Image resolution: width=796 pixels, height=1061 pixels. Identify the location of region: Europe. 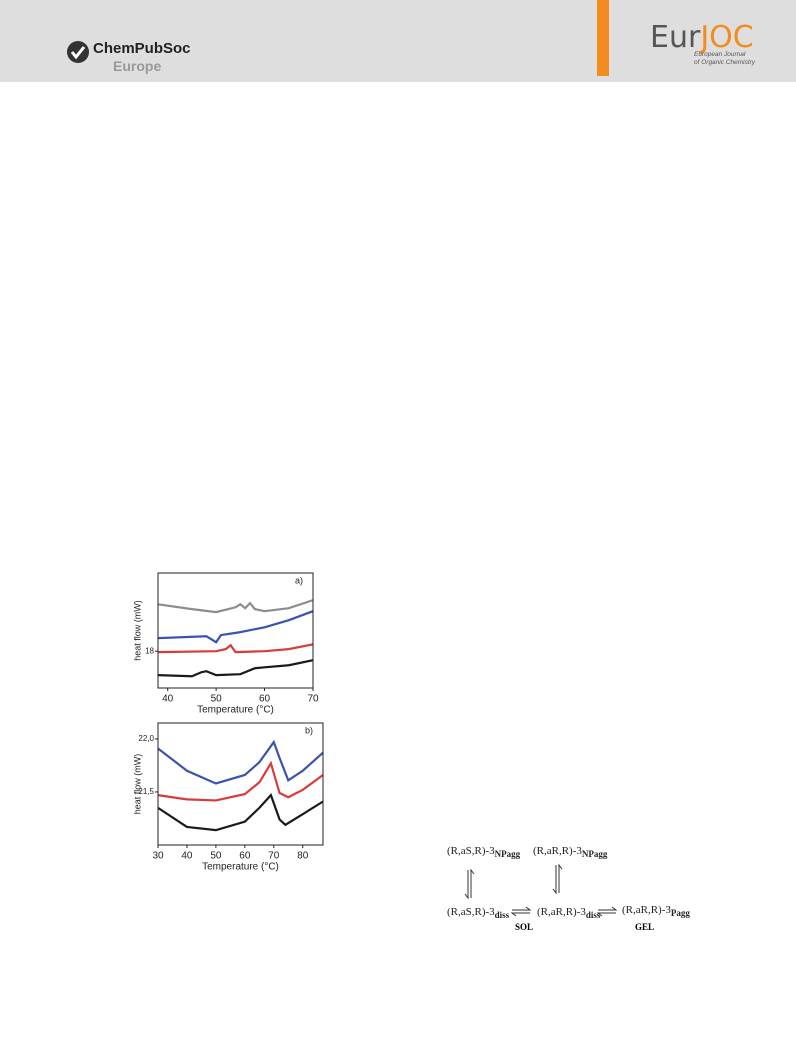
(137, 66).